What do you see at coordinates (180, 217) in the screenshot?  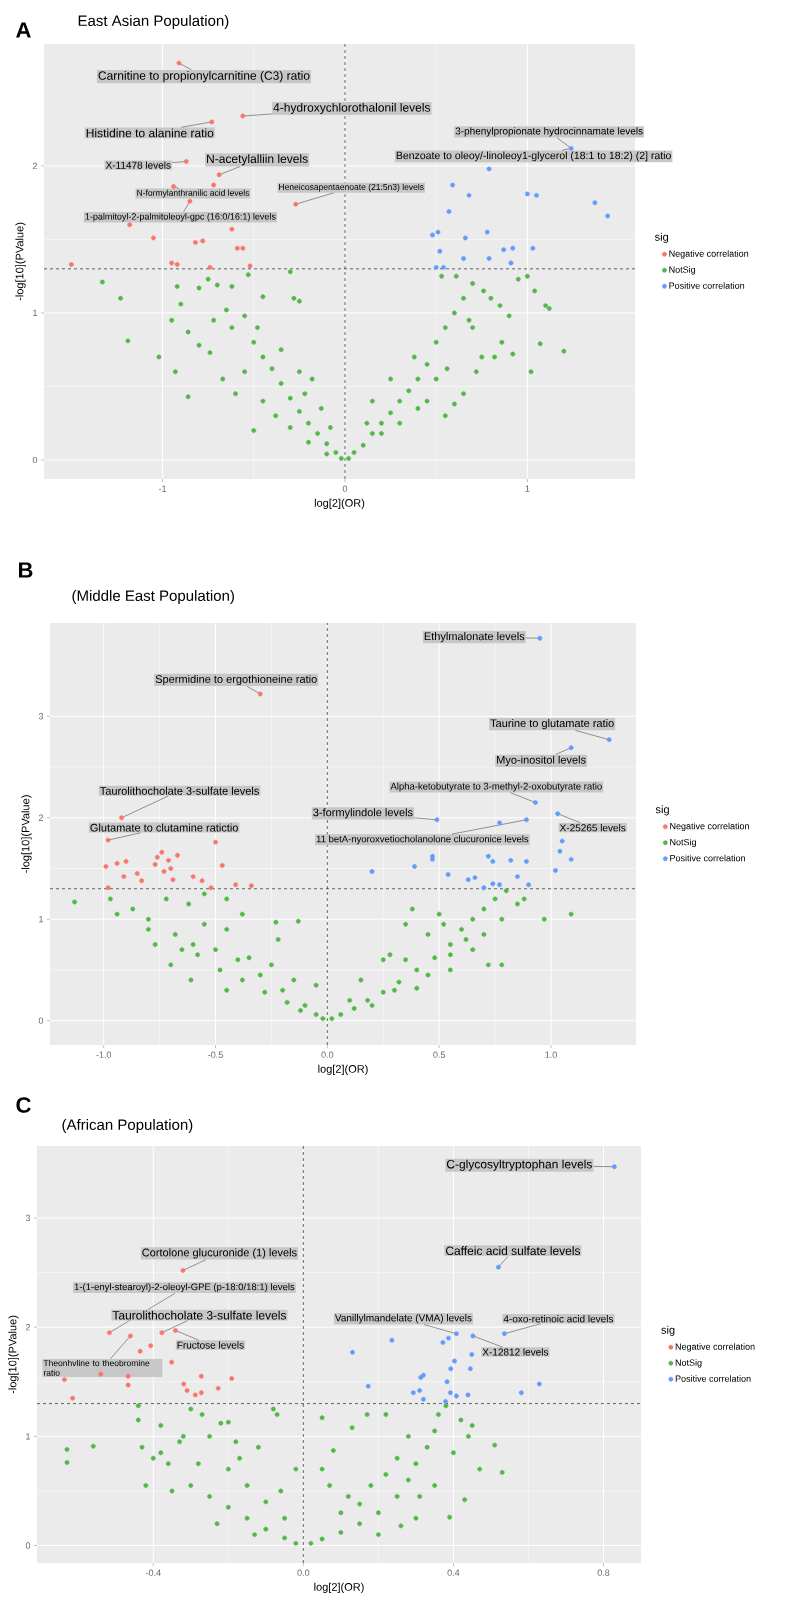 I see `annotation: 1-palmitoyl-2-palmitoleoyl-gpc (16:0/16:1) levels` at bounding box center [180, 217].